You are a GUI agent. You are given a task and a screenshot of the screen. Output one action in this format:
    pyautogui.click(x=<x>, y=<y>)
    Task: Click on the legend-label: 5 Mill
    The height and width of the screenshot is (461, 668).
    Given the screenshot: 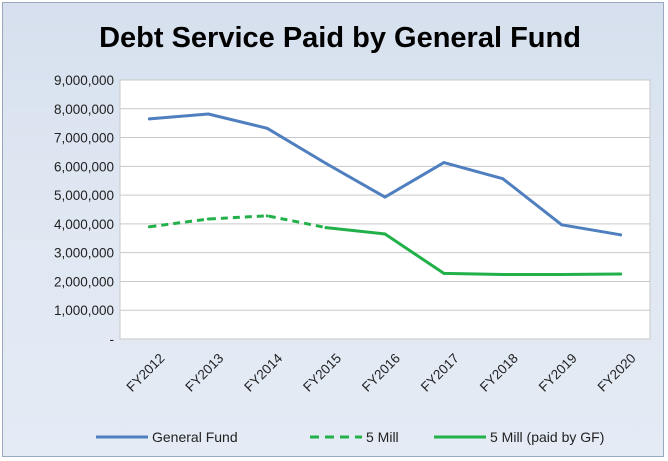 What is the action you would take?
    pyautogui.click(x=382, y=437)
    